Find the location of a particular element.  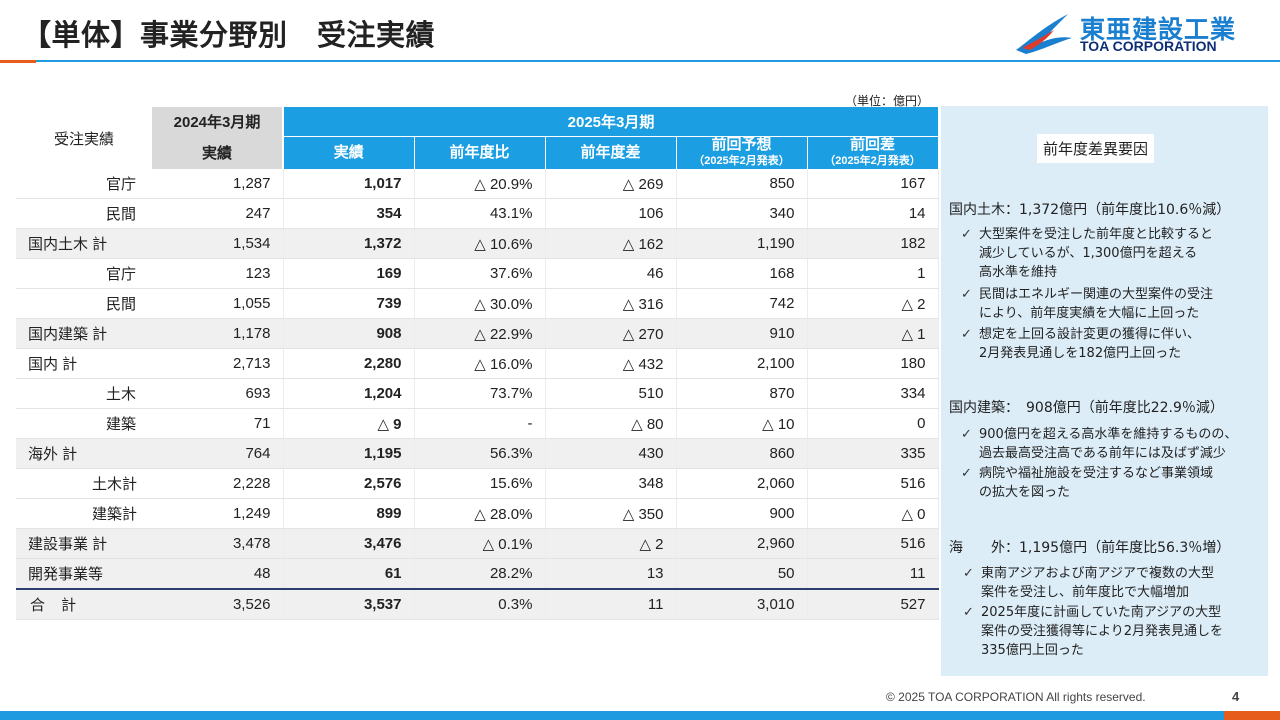

bullet-line: 想定を上回る設計変更の獲得に伴い、 is located at coordinates (1090, 334).